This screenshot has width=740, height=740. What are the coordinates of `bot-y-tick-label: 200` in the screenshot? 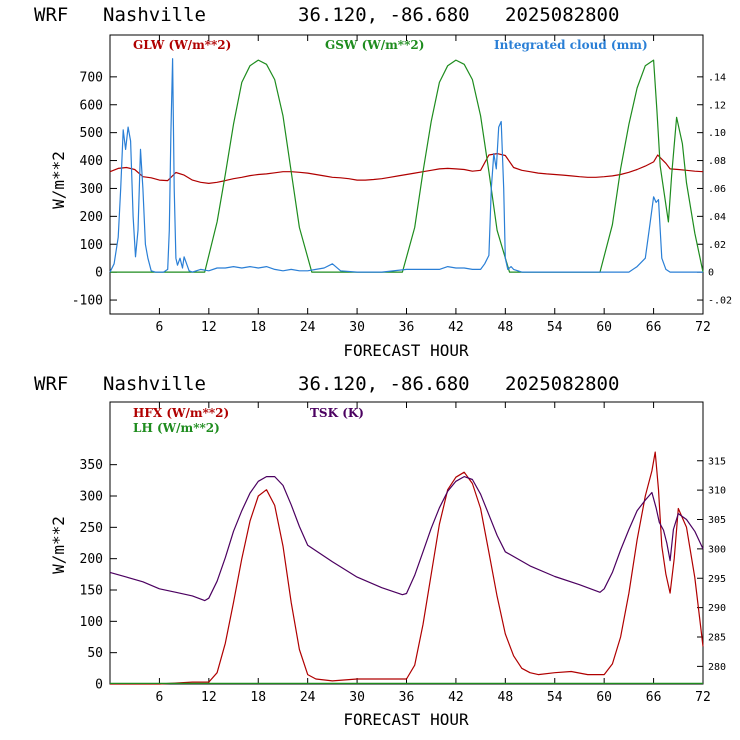 It's located at (91, 559).